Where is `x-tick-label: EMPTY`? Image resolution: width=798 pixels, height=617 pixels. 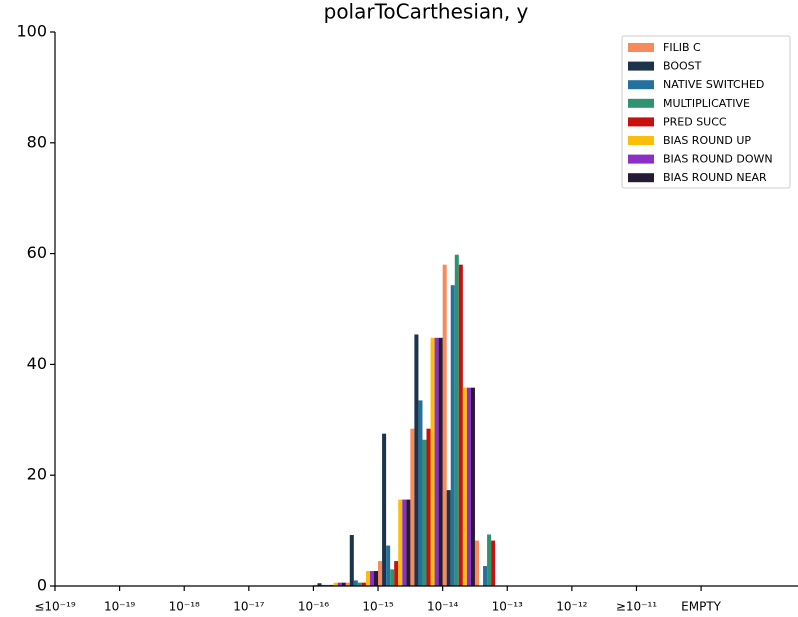
x-tick-label: EMPTY is located at coordinates (701, 607).